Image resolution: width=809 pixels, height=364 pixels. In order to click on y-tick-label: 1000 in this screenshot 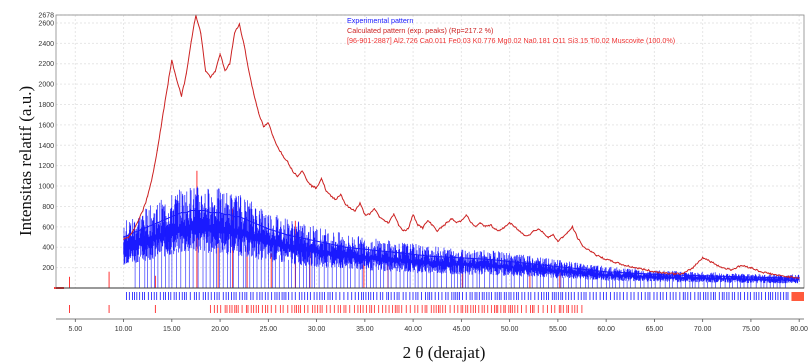, I will do `click(46, 187)`.